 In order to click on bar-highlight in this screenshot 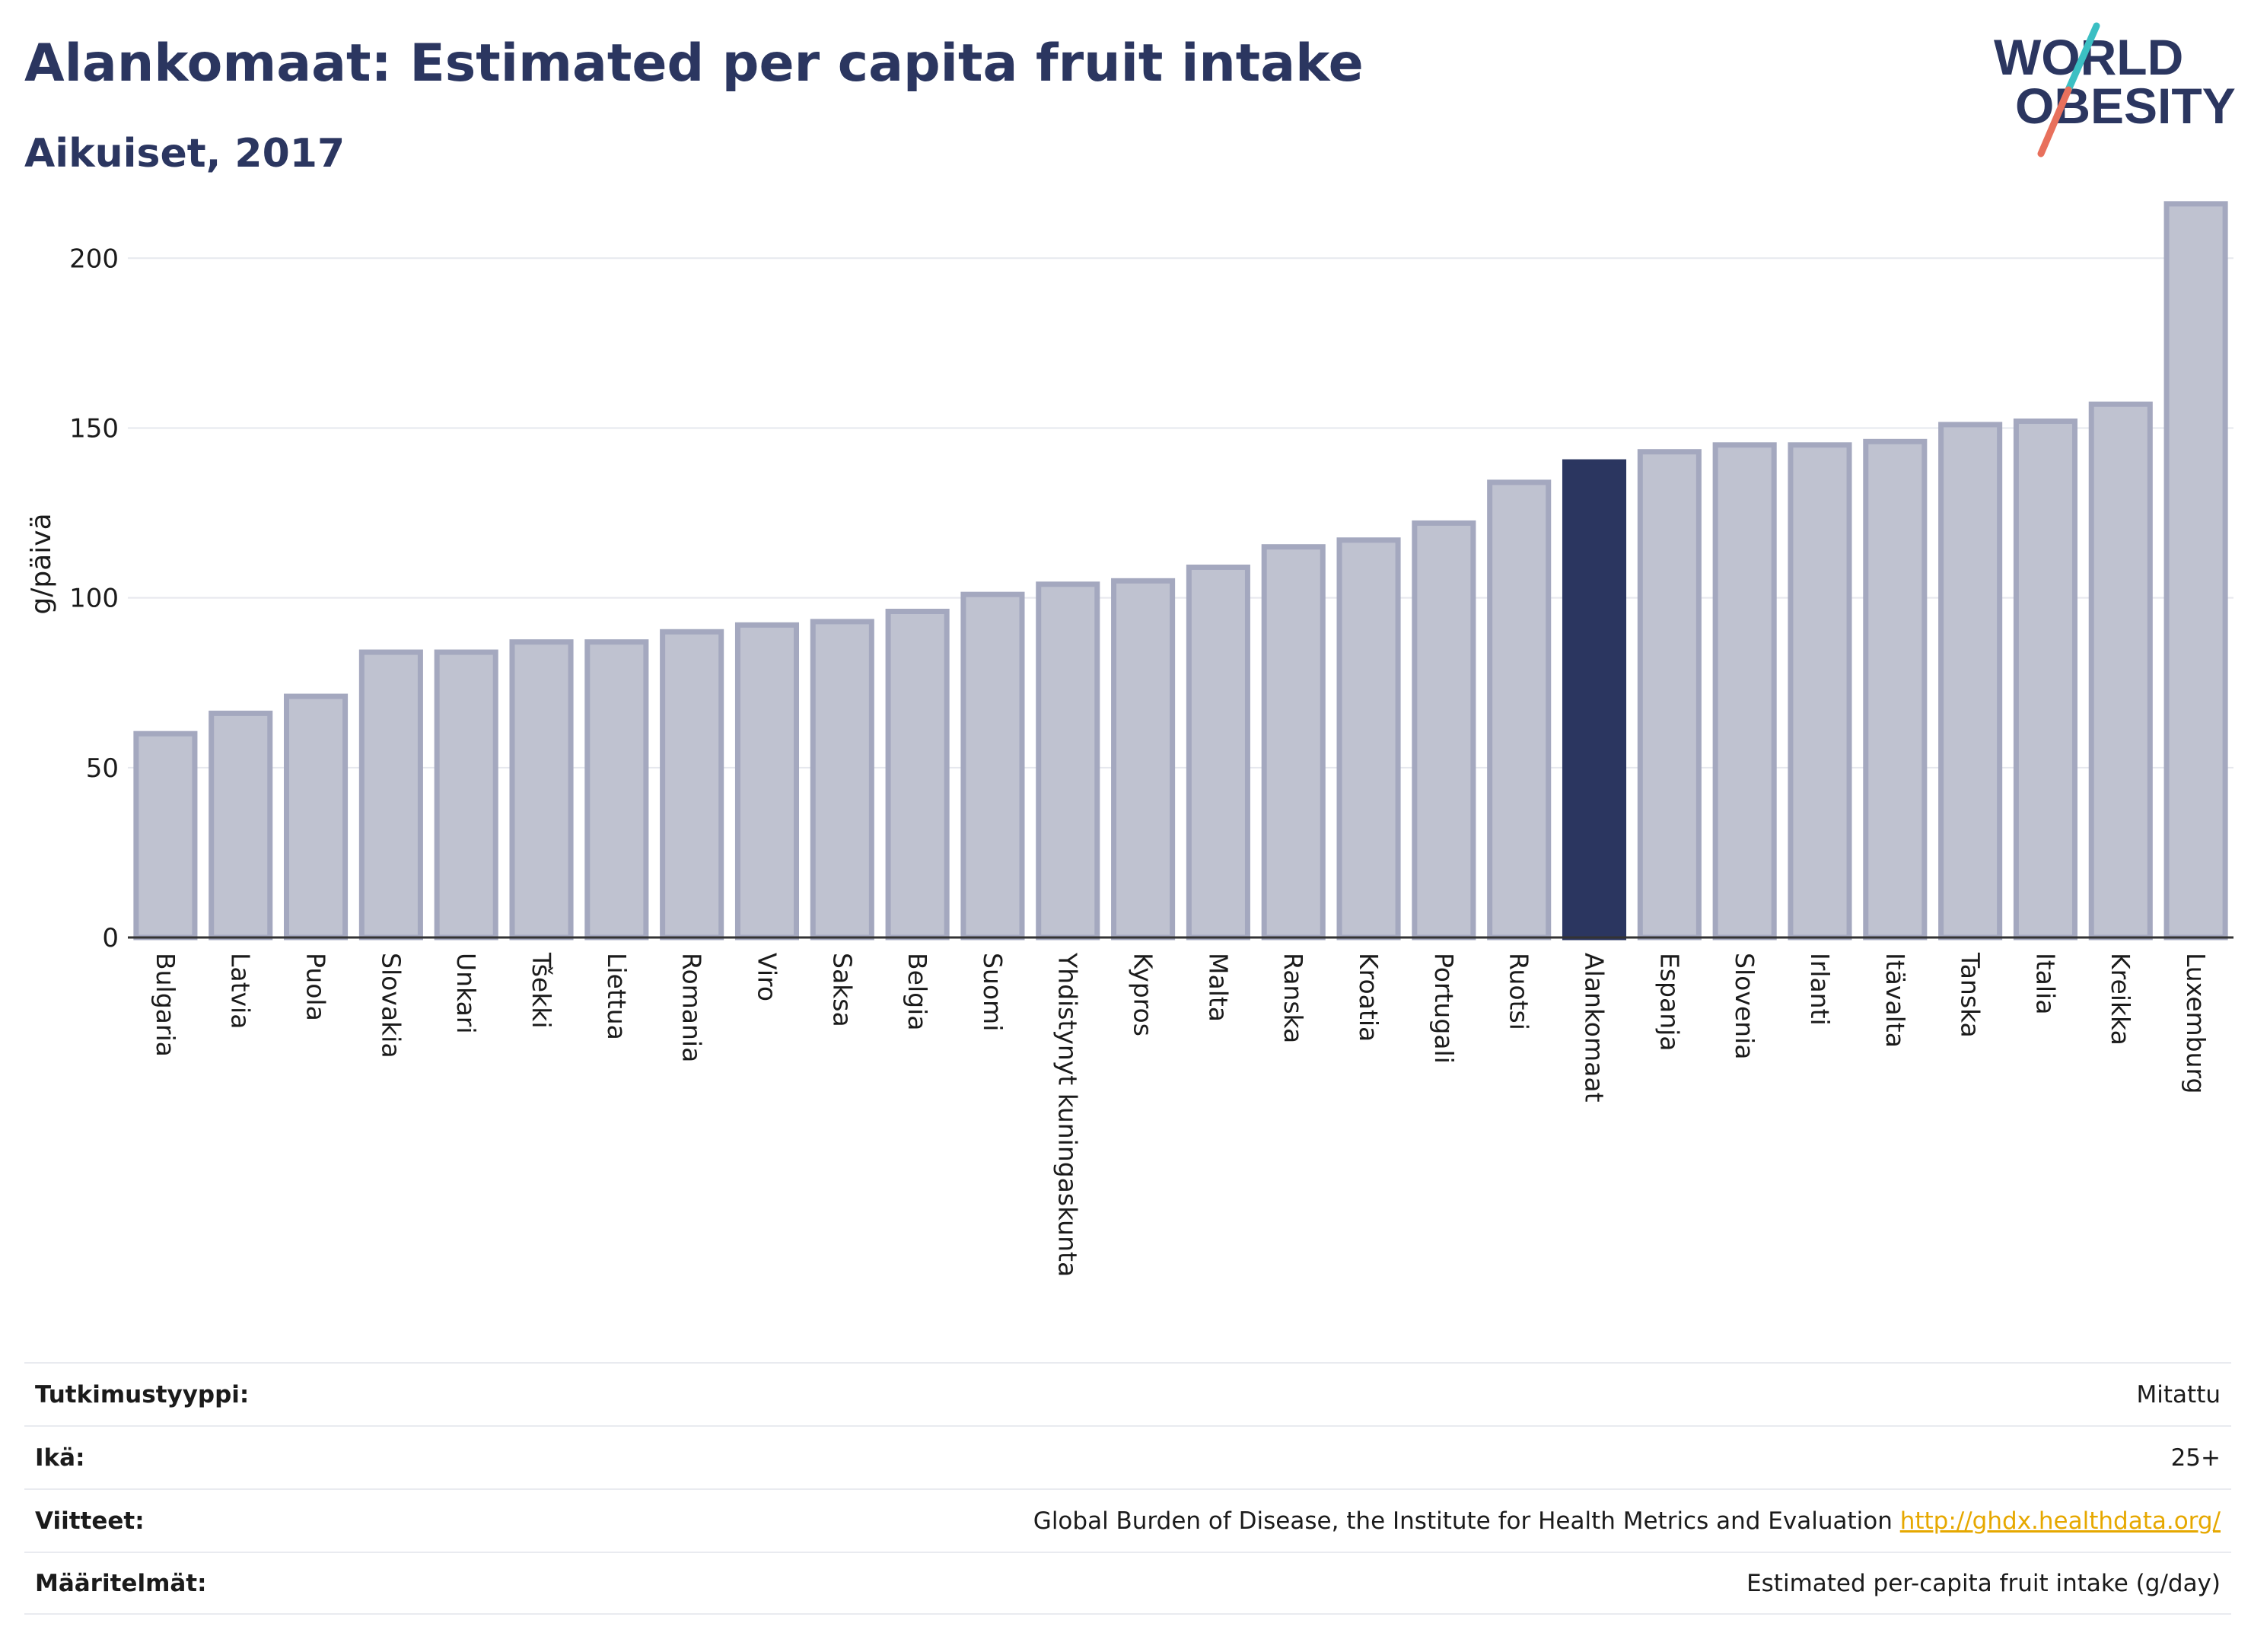, I will do `click(1594, 700)`.